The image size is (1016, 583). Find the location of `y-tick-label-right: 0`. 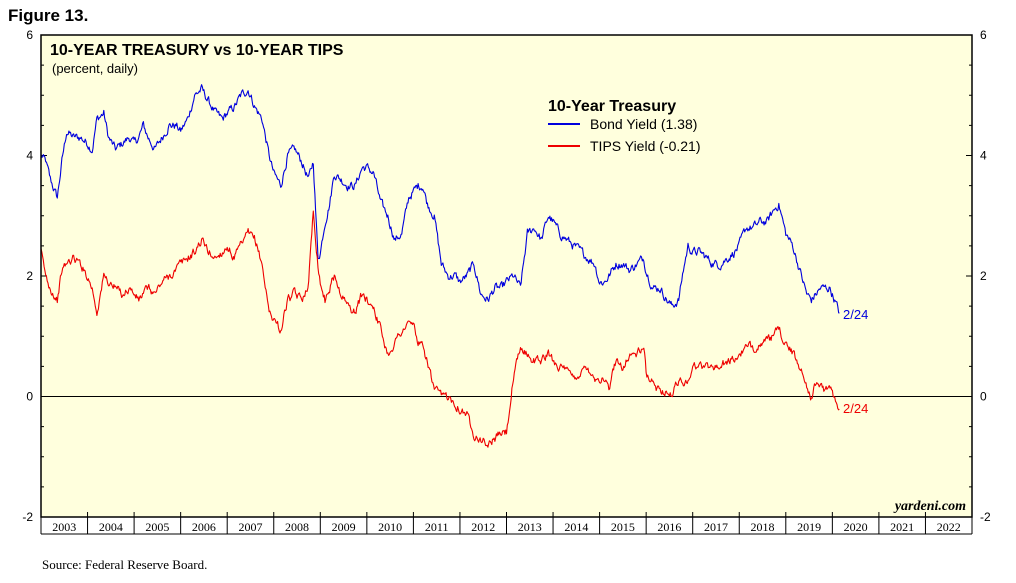

y-tick-label-right: 0 is located at coordinates (983, 397).